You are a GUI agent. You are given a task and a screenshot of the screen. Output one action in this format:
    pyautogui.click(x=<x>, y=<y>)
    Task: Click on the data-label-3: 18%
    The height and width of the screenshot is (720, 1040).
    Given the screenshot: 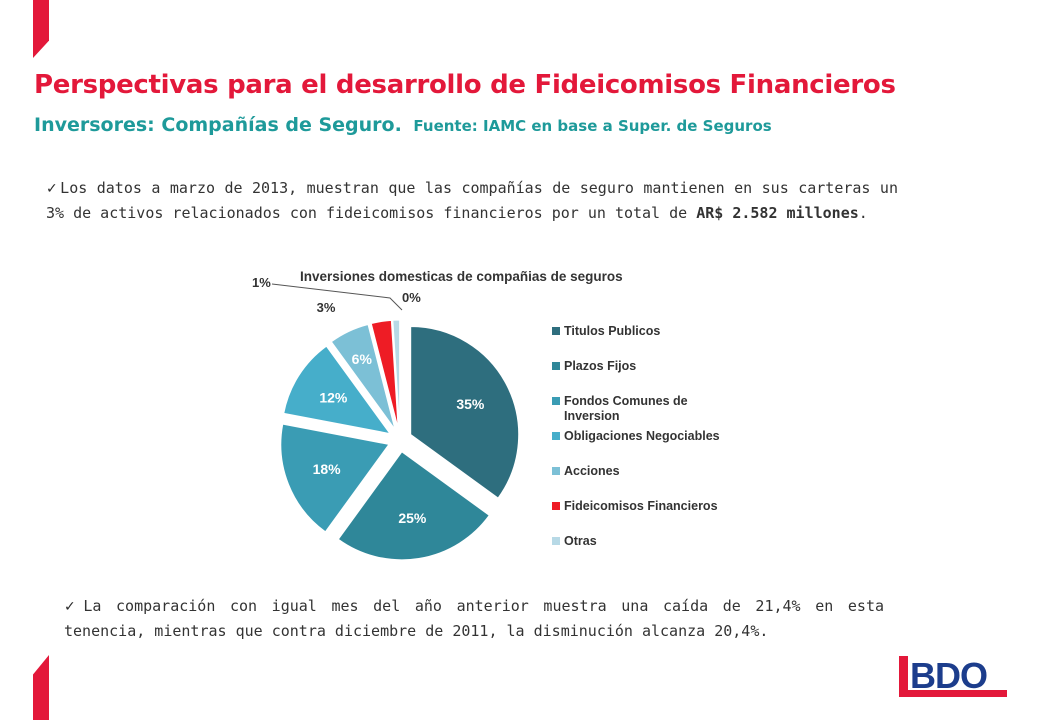 What is the action you would take?
    pyautogui.click(x=327, y=469)
    